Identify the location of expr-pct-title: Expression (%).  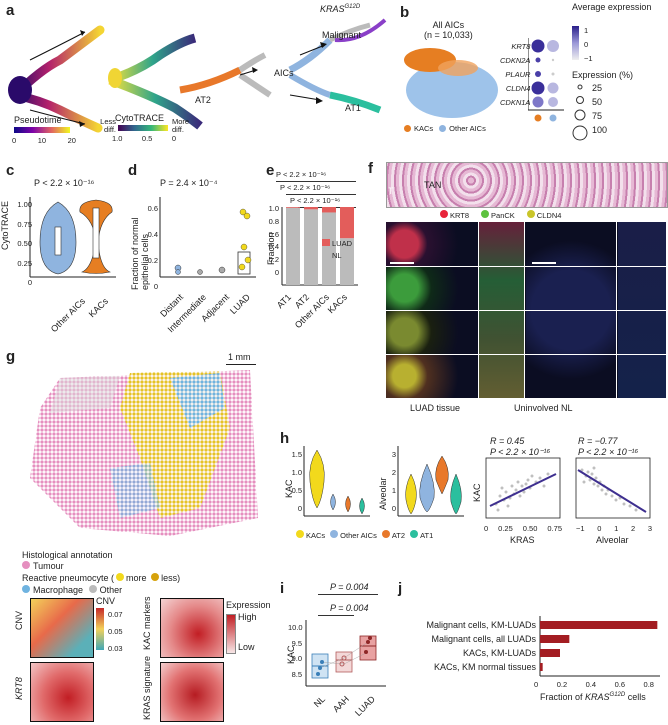
(603, 75).